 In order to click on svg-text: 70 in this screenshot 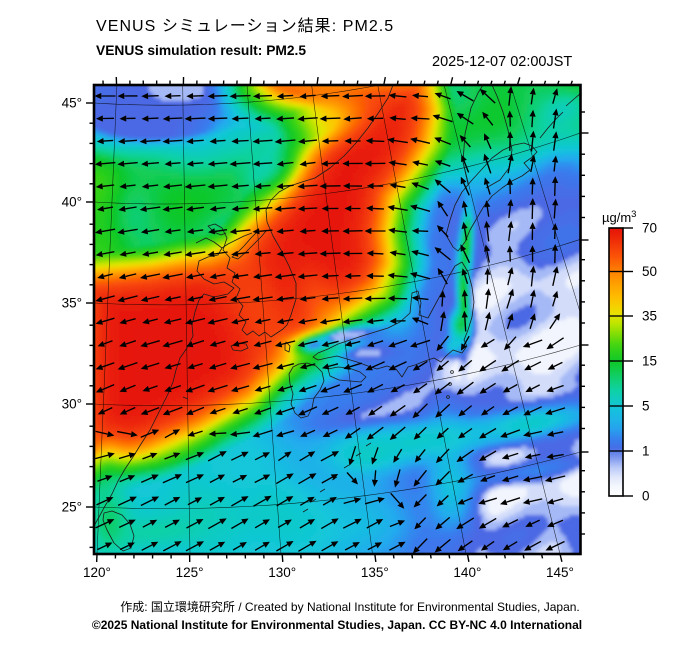, I will do `click(649, 228)`.